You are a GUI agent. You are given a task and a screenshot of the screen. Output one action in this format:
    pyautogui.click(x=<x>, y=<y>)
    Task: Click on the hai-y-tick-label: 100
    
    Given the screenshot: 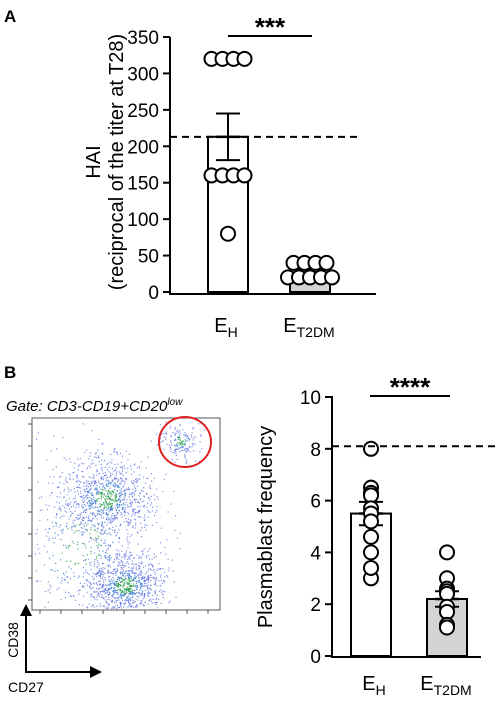 What is the action you would take?
    pyautogui.click(x=143, y=220)
    